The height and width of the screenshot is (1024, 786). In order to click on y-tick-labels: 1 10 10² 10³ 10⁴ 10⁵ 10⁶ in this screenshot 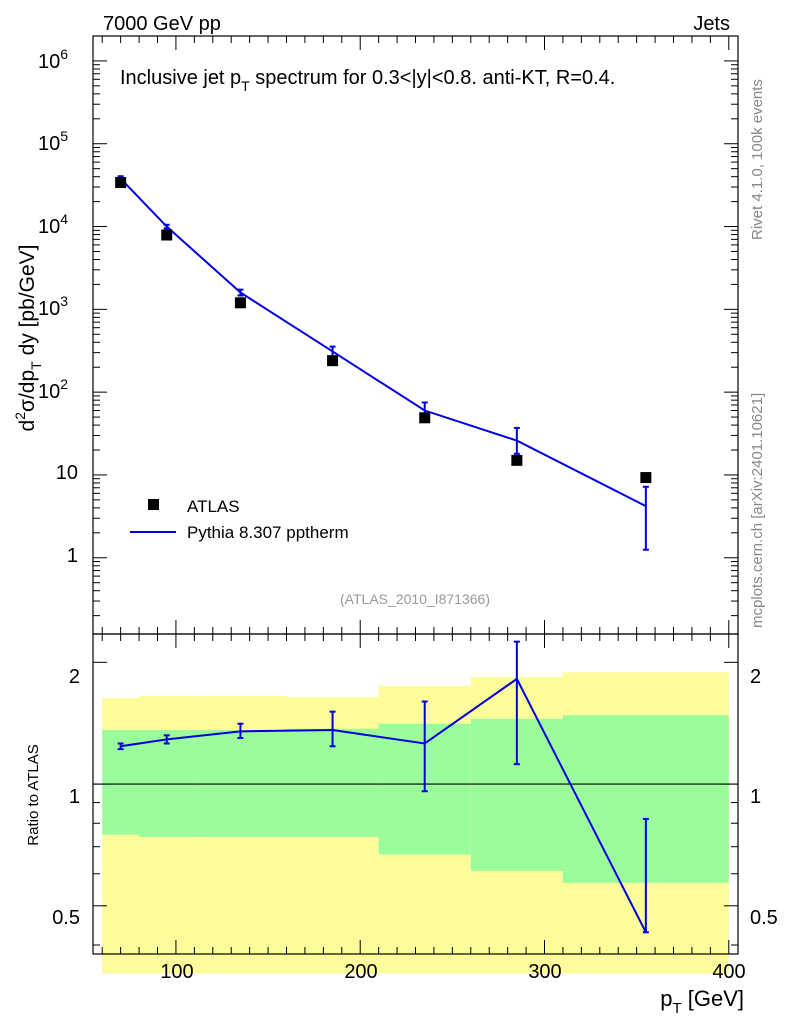, I will do `click(58, 306)`.